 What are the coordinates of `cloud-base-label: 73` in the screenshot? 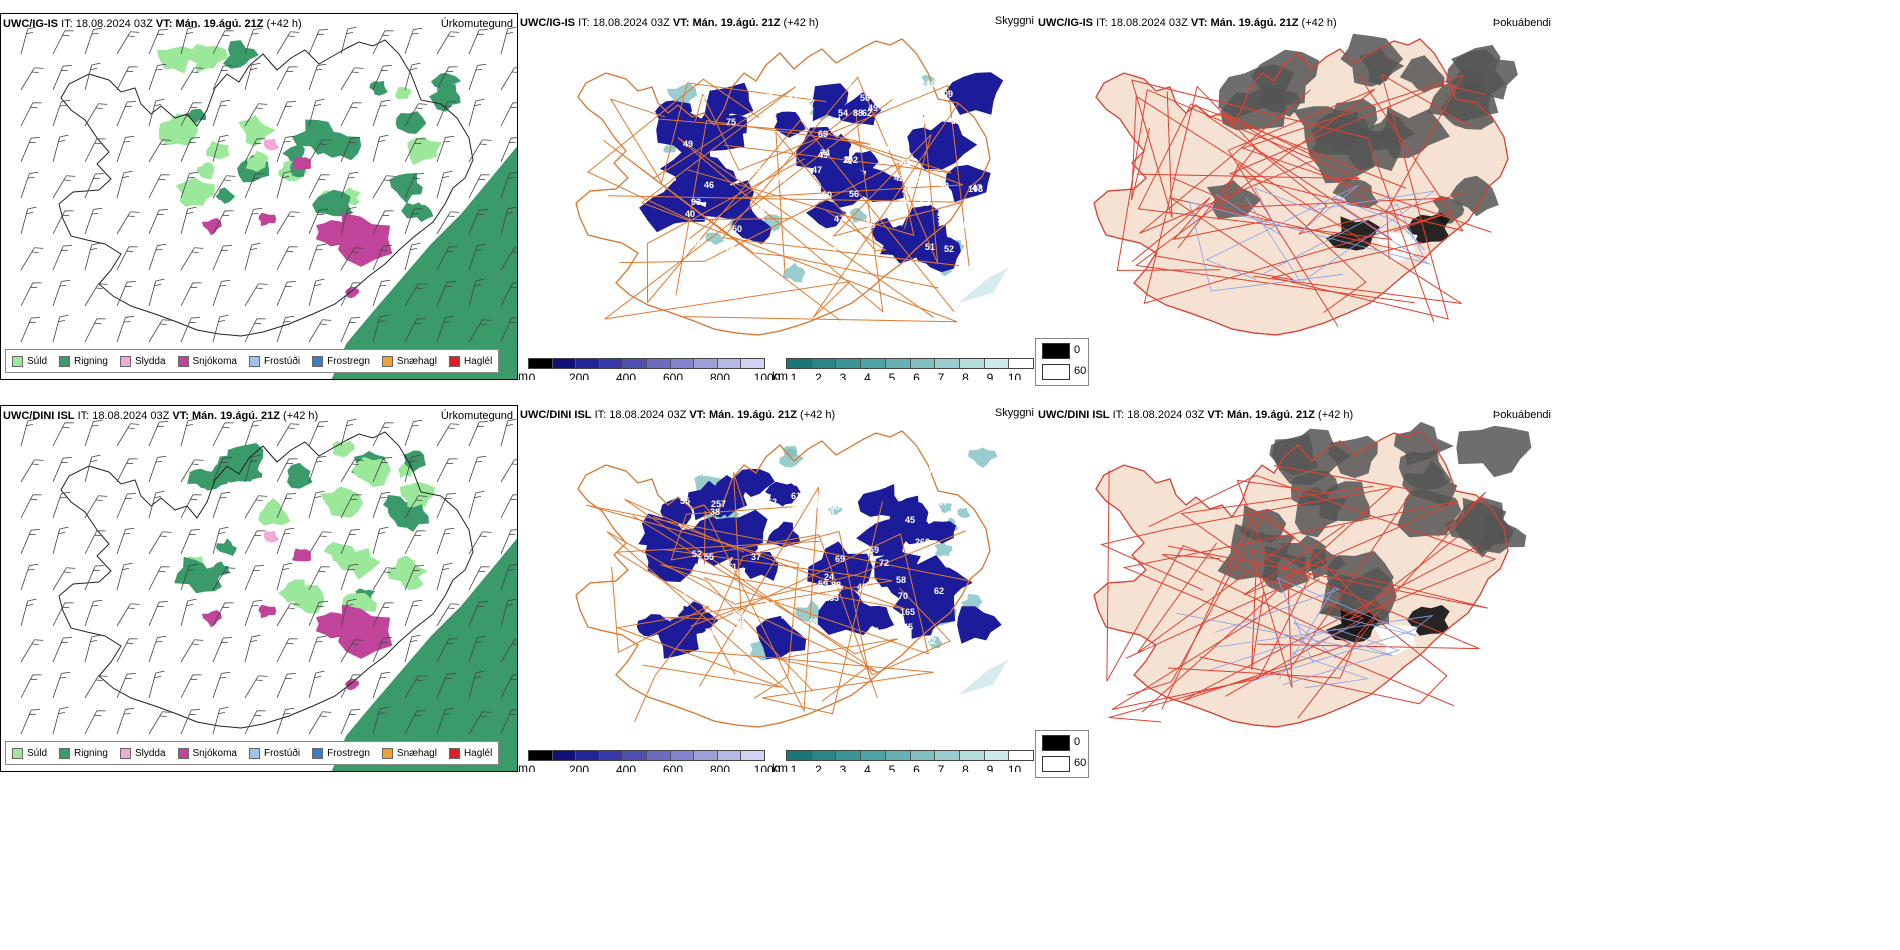 It's located at (688, 592).